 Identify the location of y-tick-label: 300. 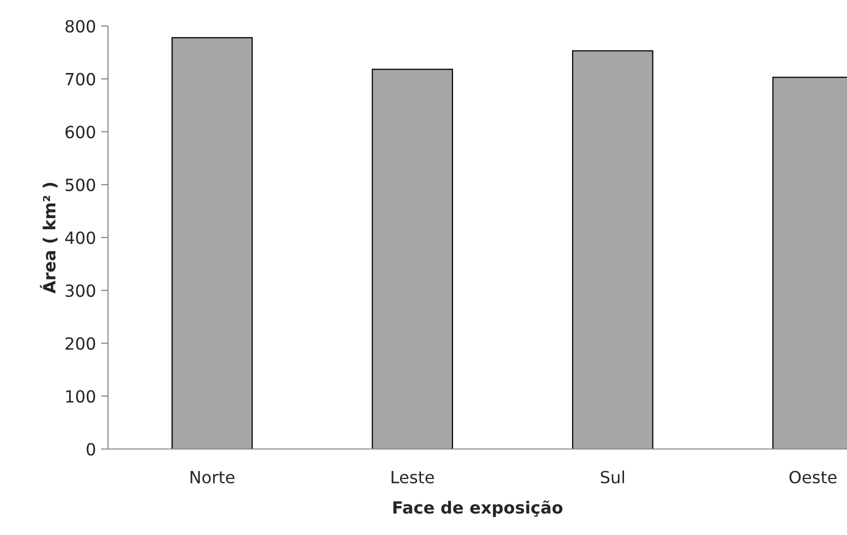
(81, 290).